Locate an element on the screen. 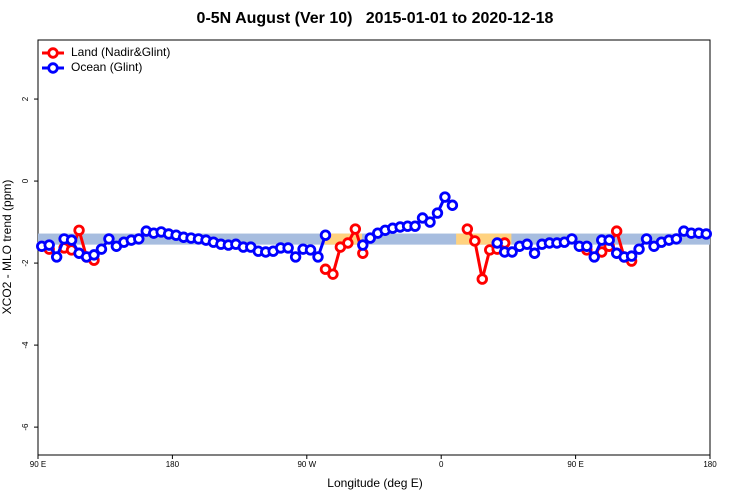 The width and height of the screenshot is (750, 500). y-tick-label: 2 is located at coordinates (25, 98).